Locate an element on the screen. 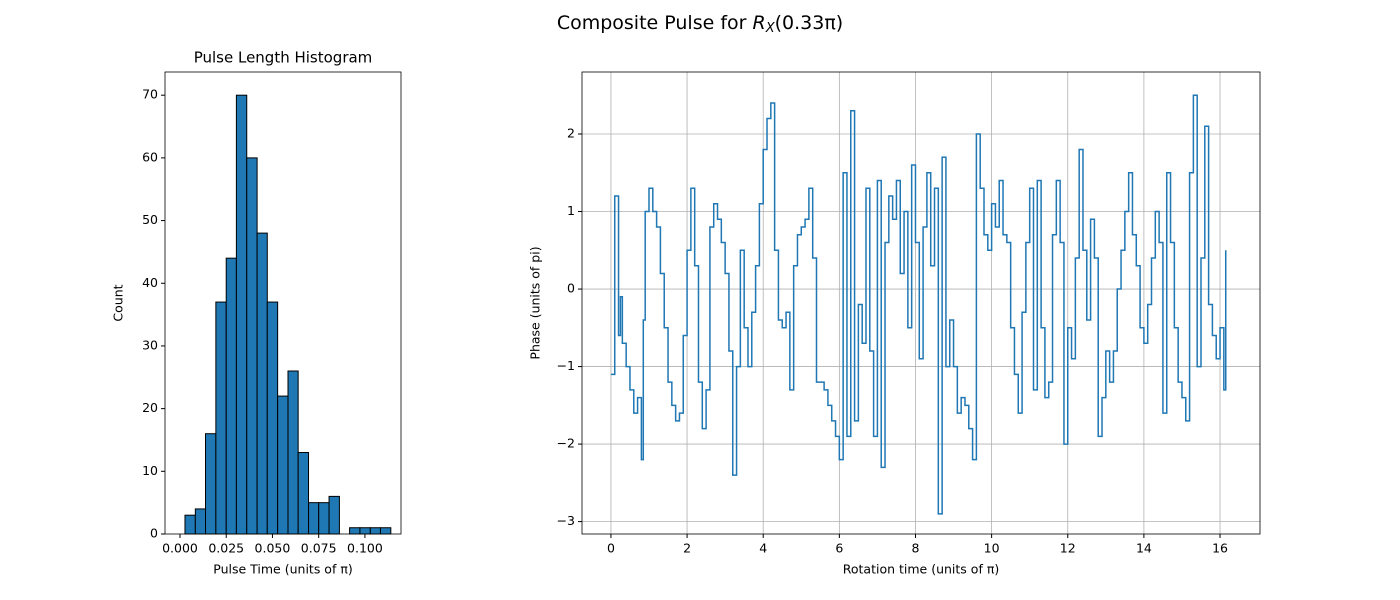 The image size is (1400, 600). title-subscript: X is located at coordinates (770, 28).